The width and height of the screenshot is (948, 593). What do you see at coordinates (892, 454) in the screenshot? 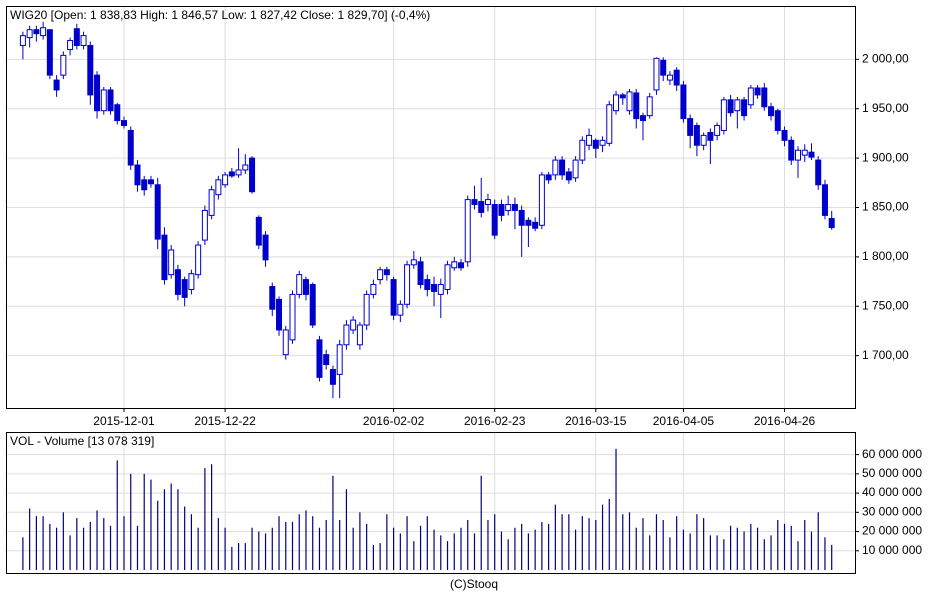
I see `y-tick-label: 60 000 000` at bounding box center [892, 454].